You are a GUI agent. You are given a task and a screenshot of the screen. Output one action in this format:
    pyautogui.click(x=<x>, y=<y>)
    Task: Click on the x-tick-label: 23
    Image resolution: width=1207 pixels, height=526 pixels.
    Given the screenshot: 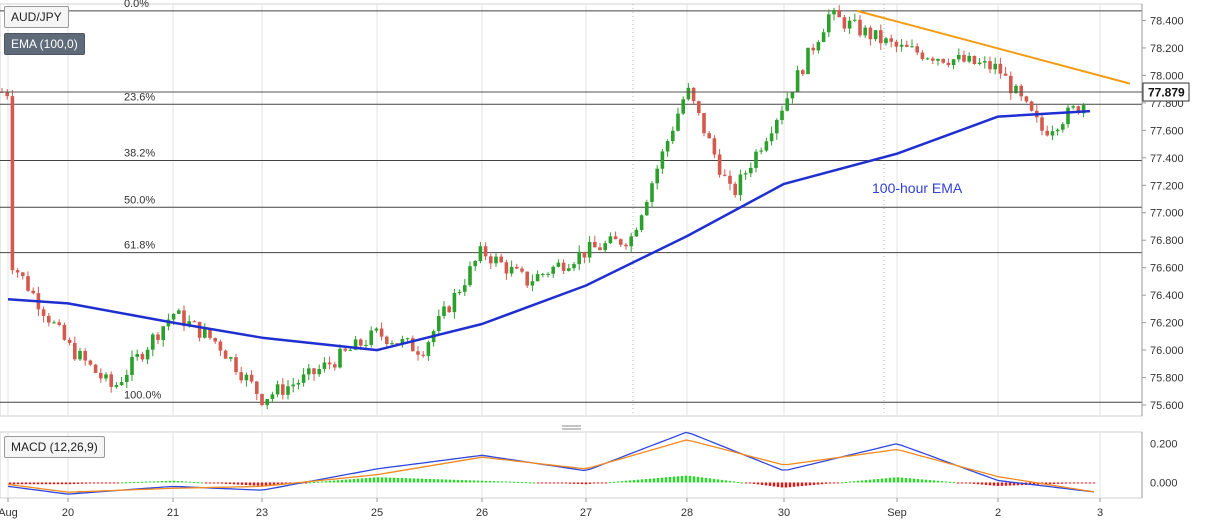 What is the action you would take?
    pyautogui.click(x=262, y=513)
    